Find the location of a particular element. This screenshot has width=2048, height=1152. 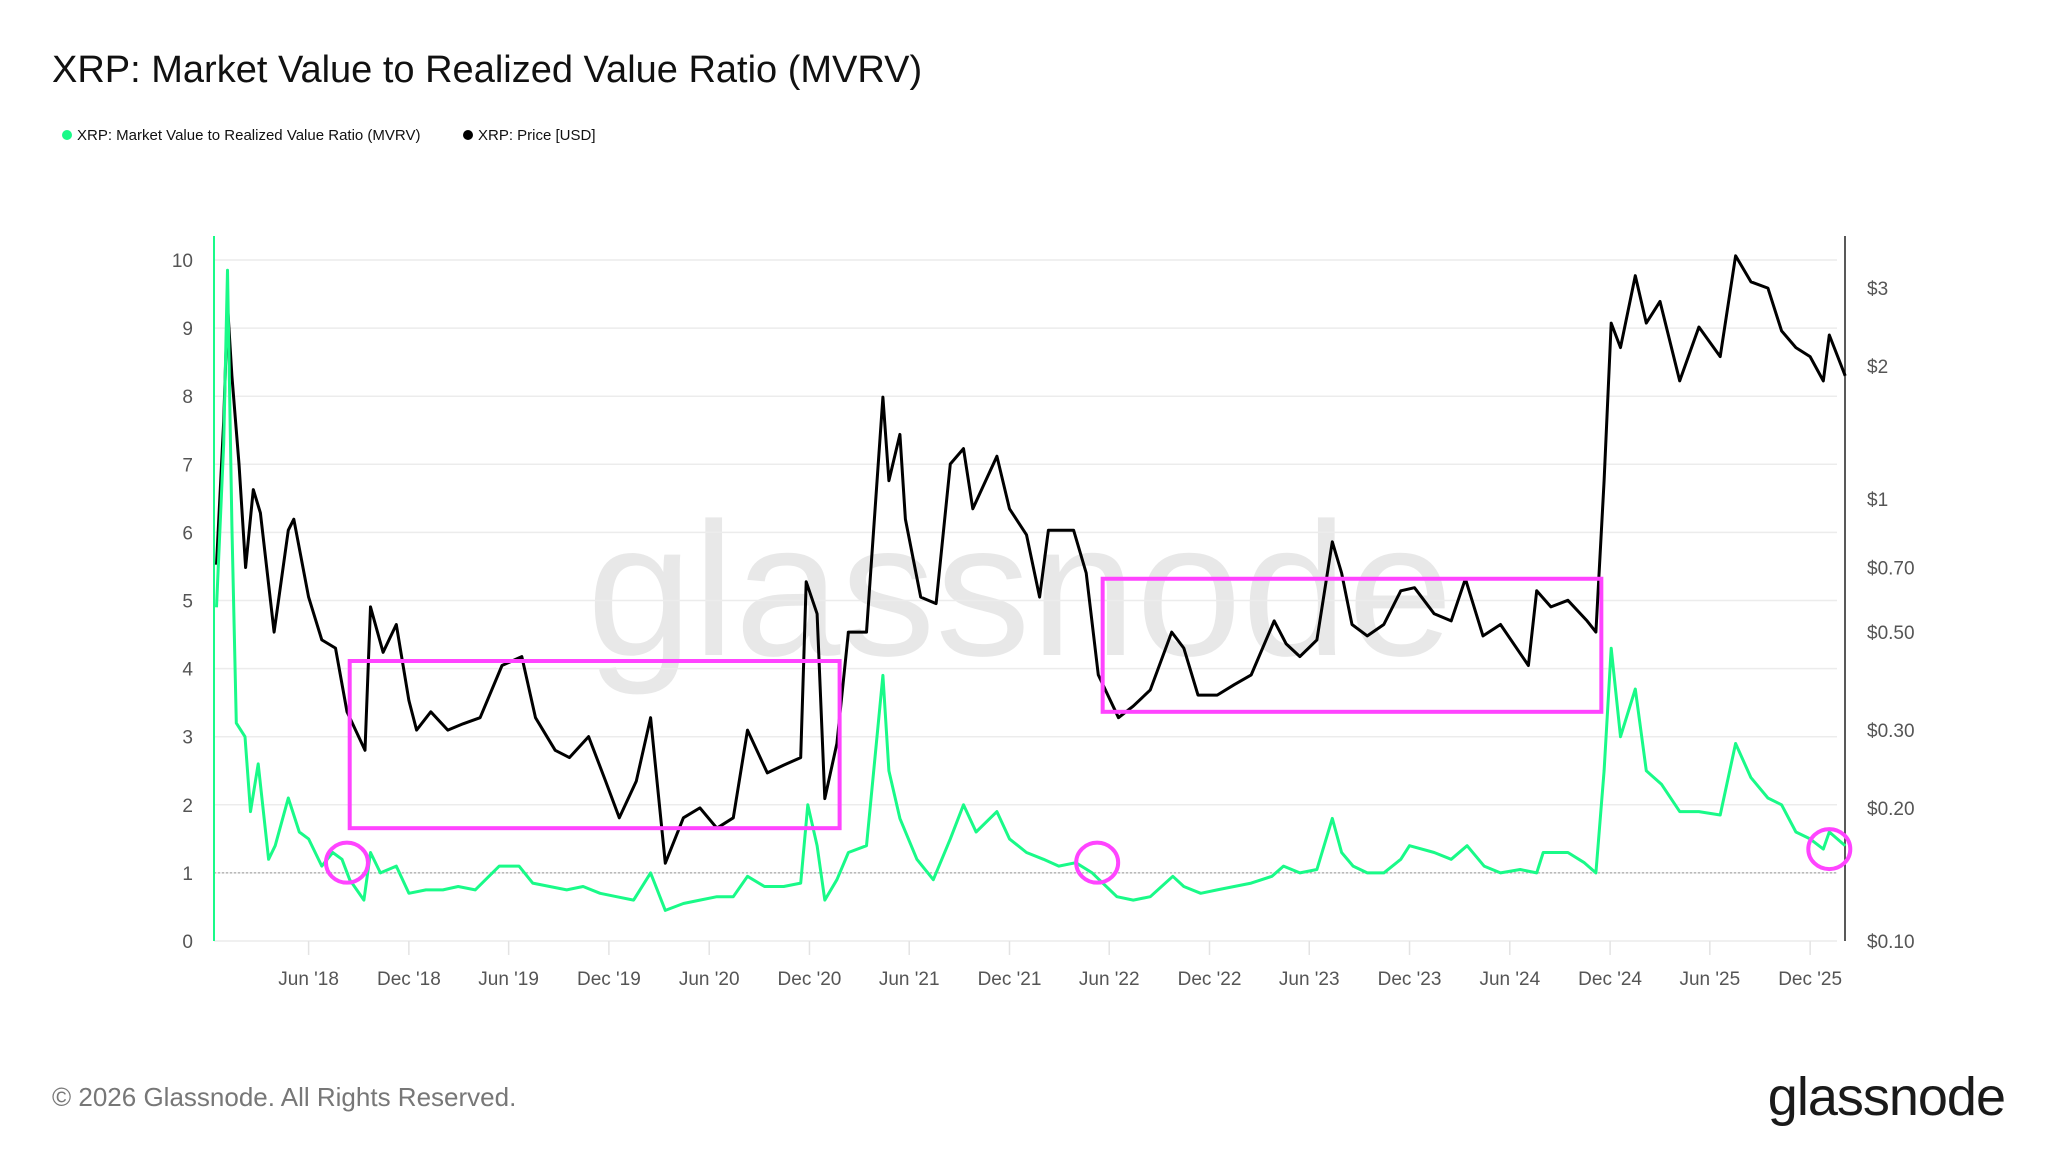

y-left-tick-label: 7 is located at coordinates (187, 465).